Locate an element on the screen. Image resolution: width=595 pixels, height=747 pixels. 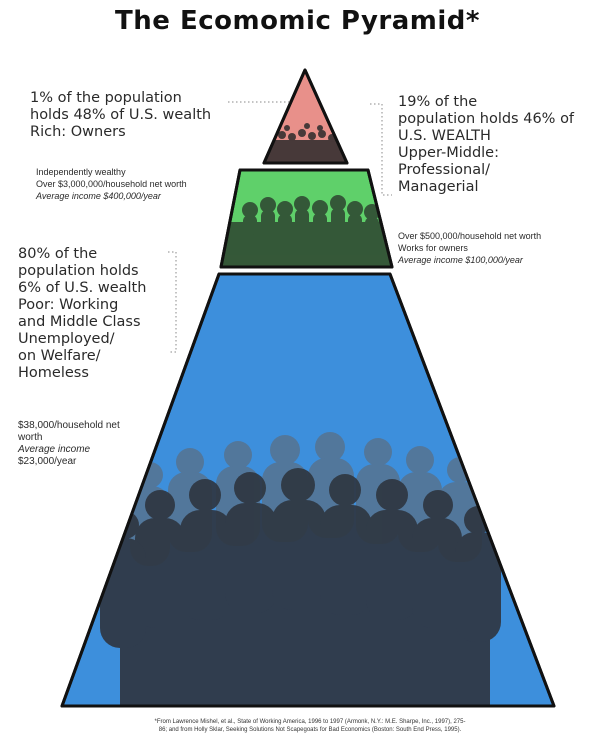
middle-tier-detail-line: Over $500,000/household net worth is located at coordinates (470, 236).